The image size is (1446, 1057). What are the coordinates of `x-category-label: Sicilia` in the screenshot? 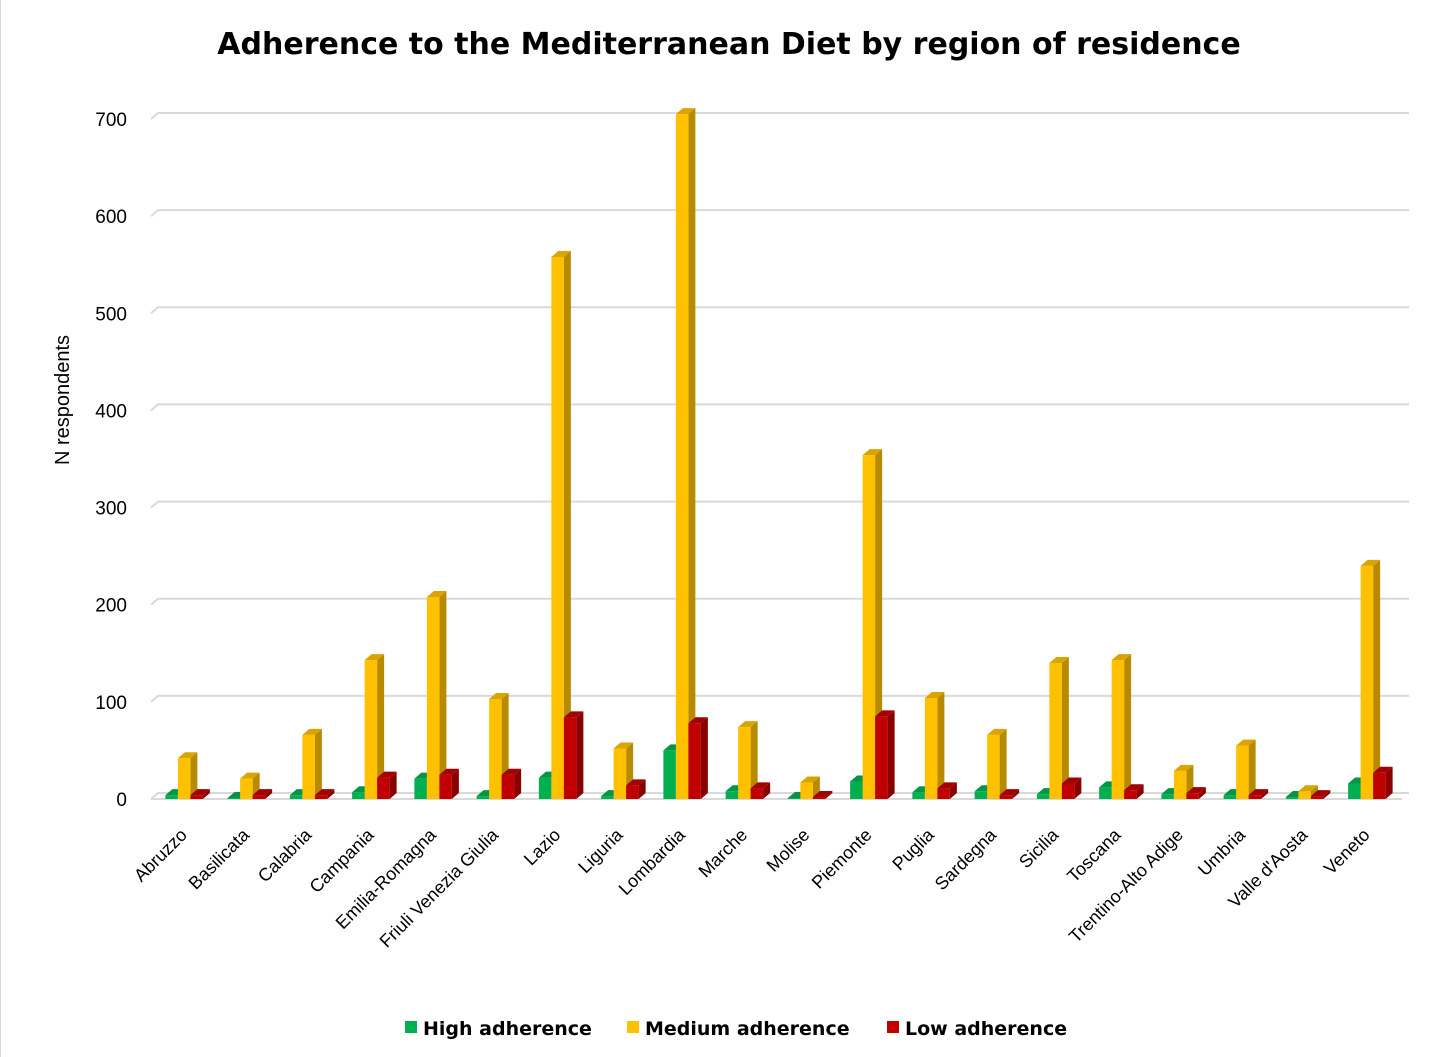 It's located at (1039, 848).